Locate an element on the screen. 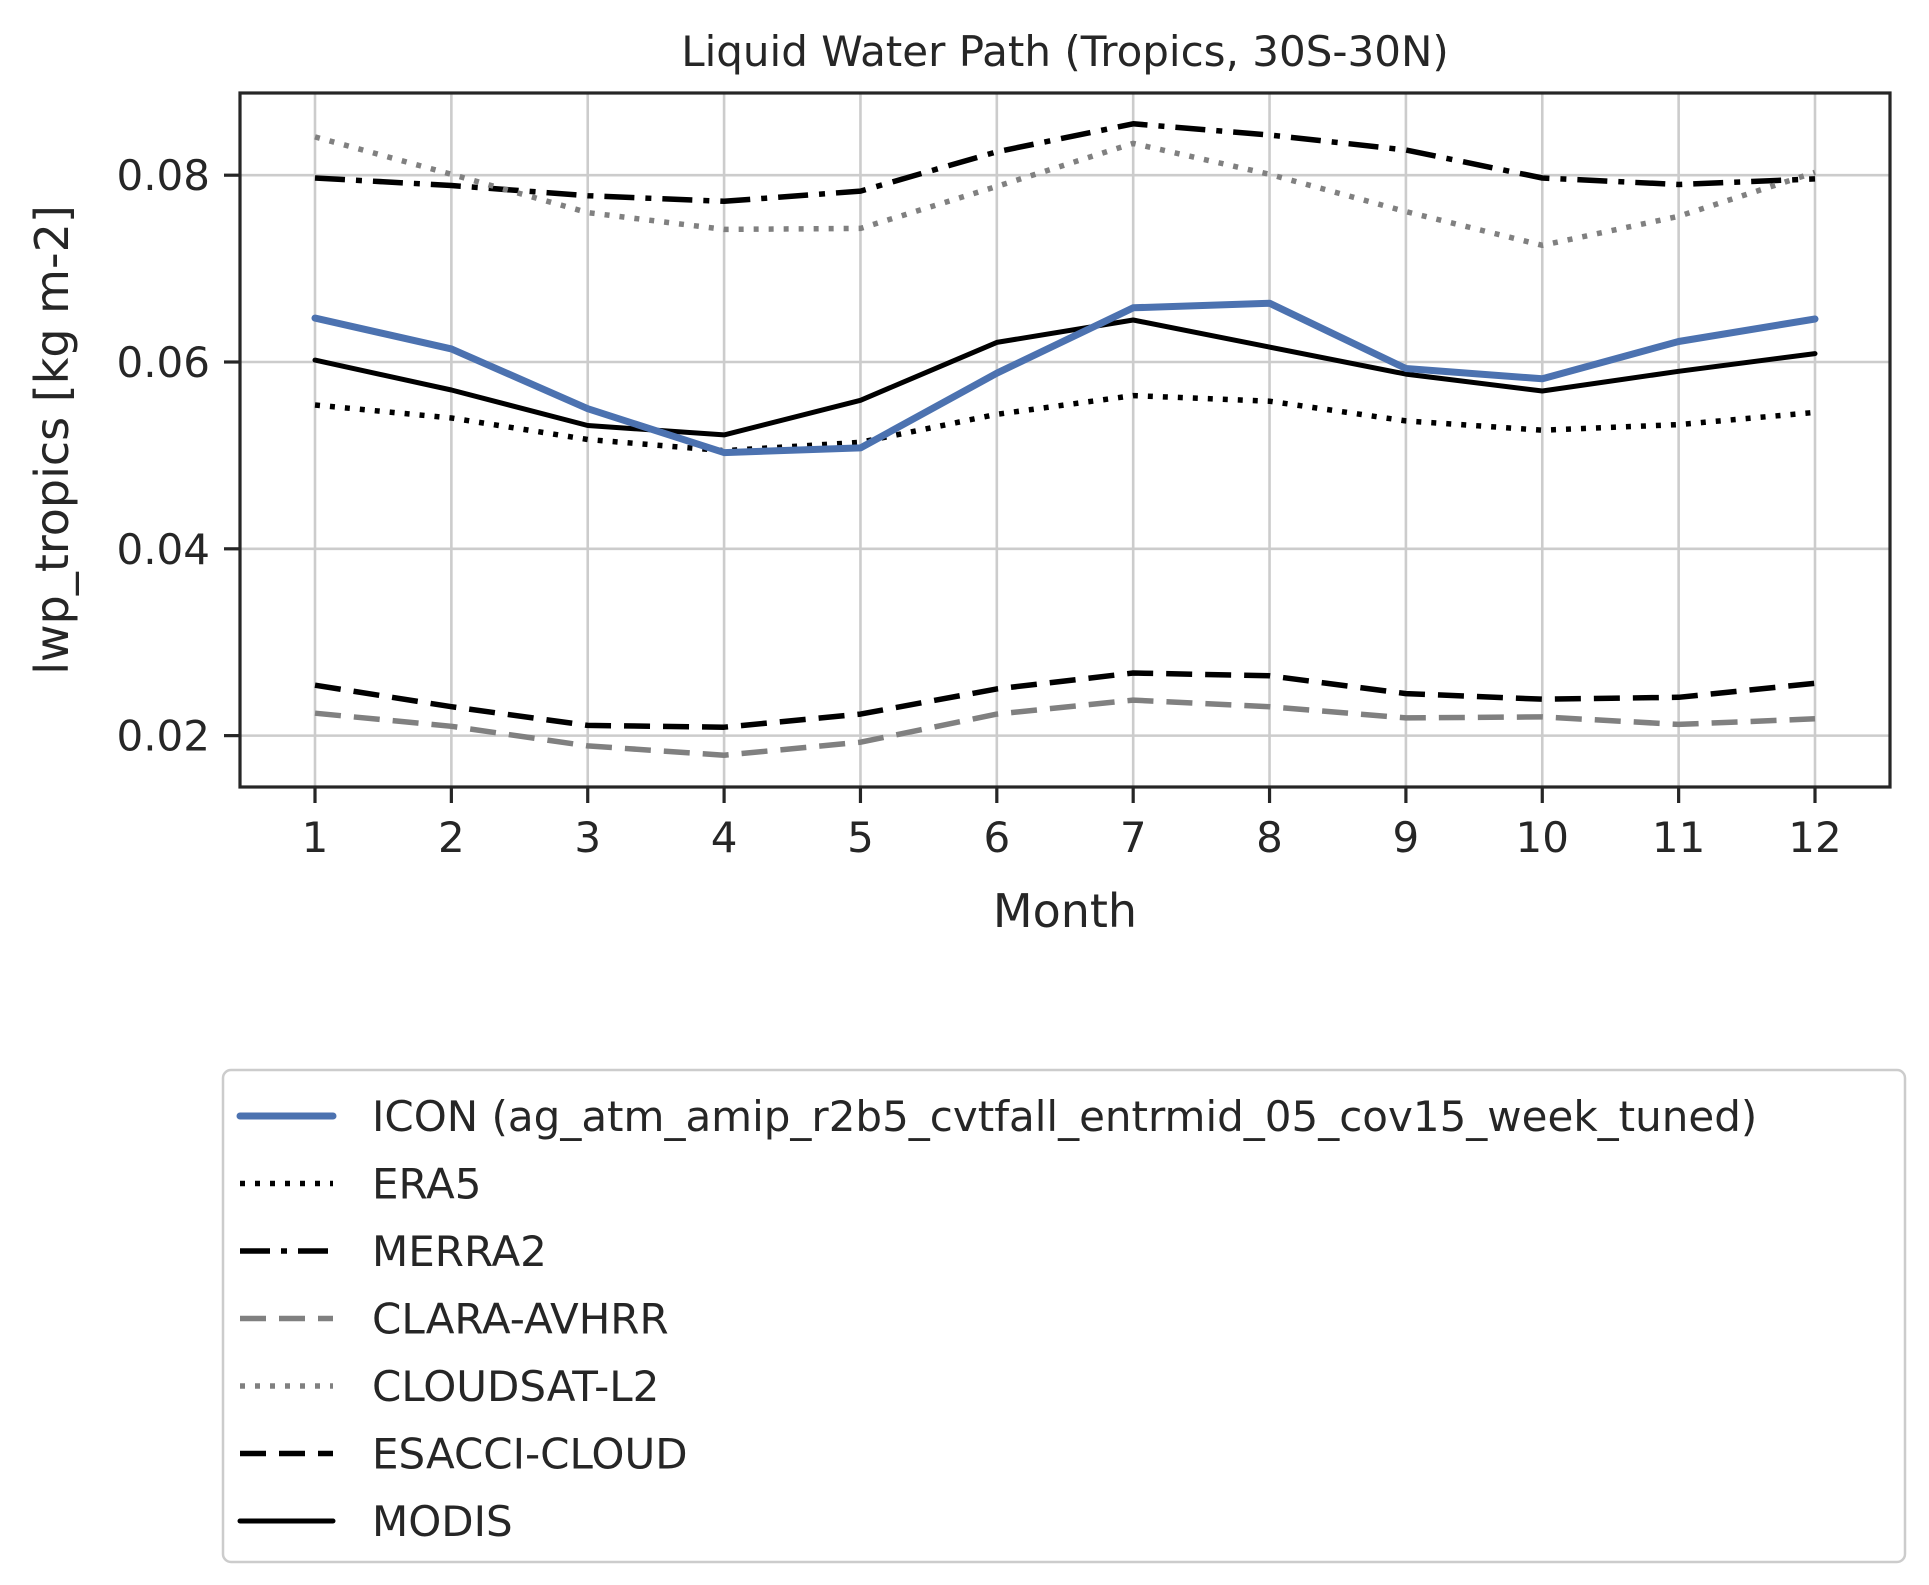  x-tick-label: 4 is located at coordinates (724, 837).